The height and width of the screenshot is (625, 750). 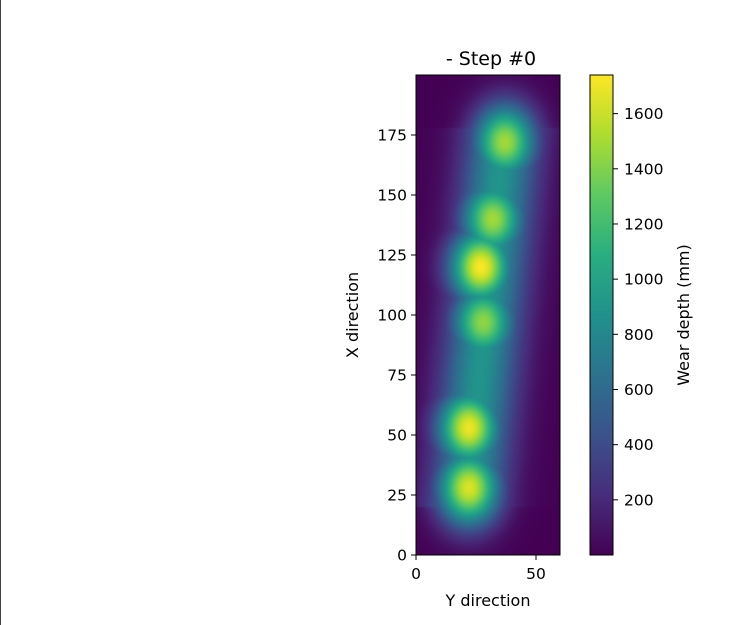 I want to click on y-tick-label: 75, so click(x=397, y=376).